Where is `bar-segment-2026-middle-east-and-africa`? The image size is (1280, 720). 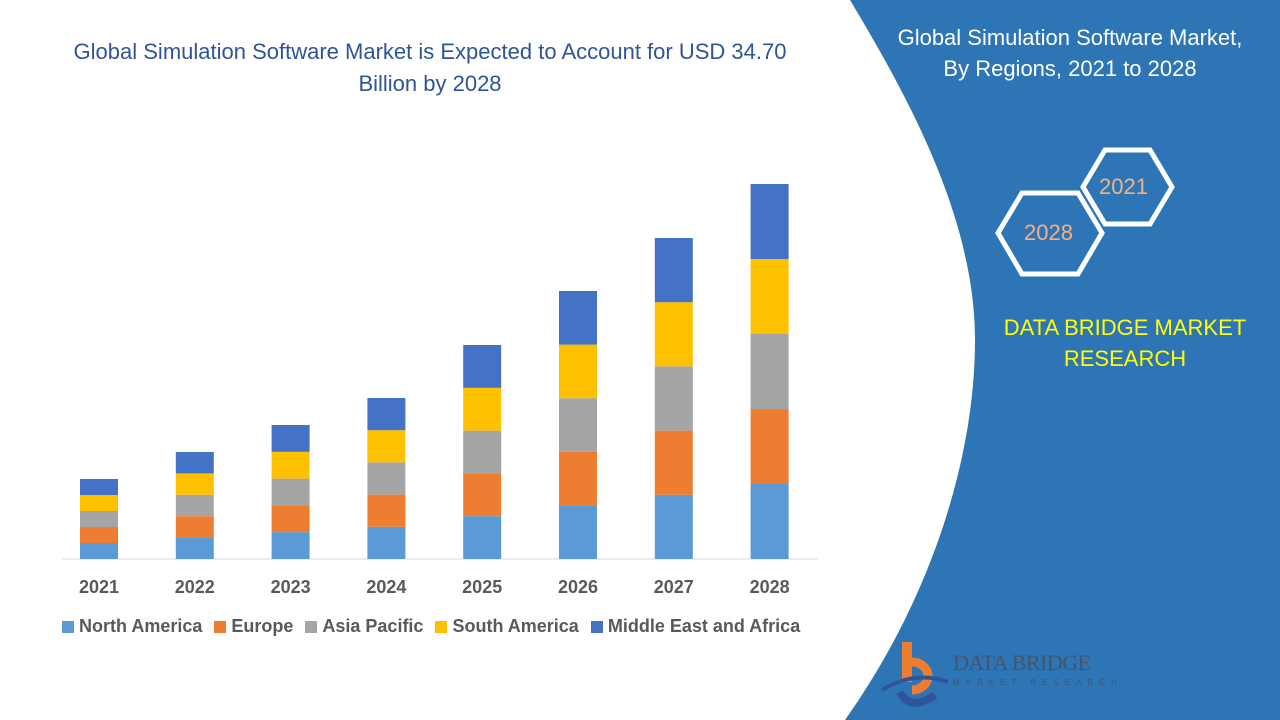
bar-segment-2026-middle-east-and-africa is located at coordinates (578, 318).